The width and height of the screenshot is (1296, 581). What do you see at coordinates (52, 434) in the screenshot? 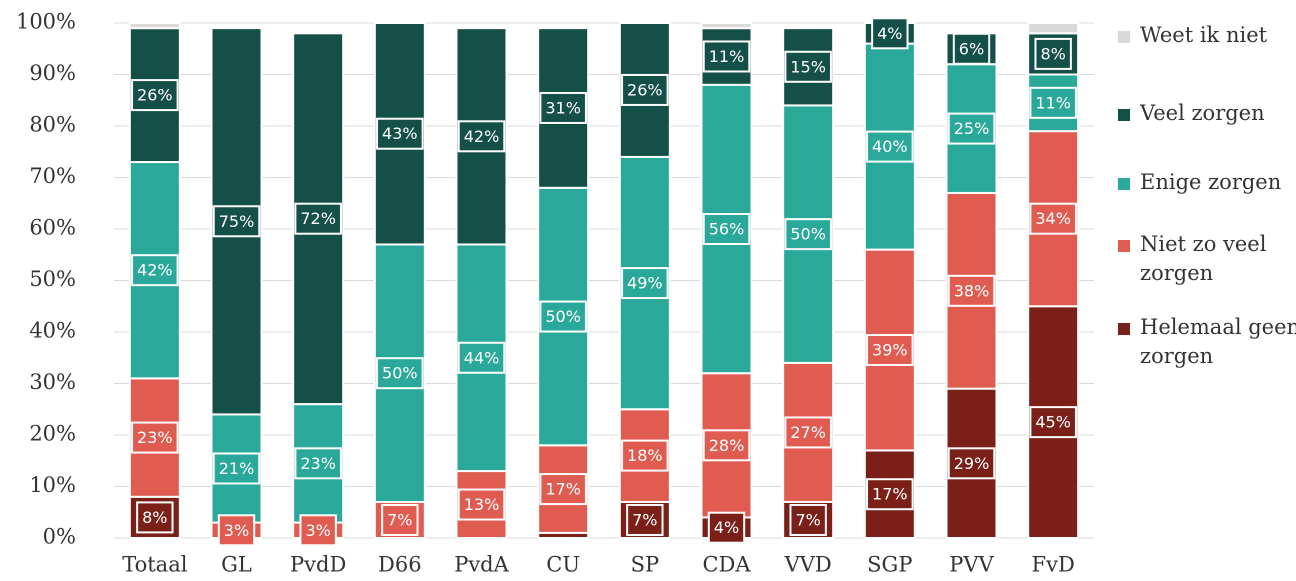
I see `y-tick-label: 20%` at bounding box center [52, 434].